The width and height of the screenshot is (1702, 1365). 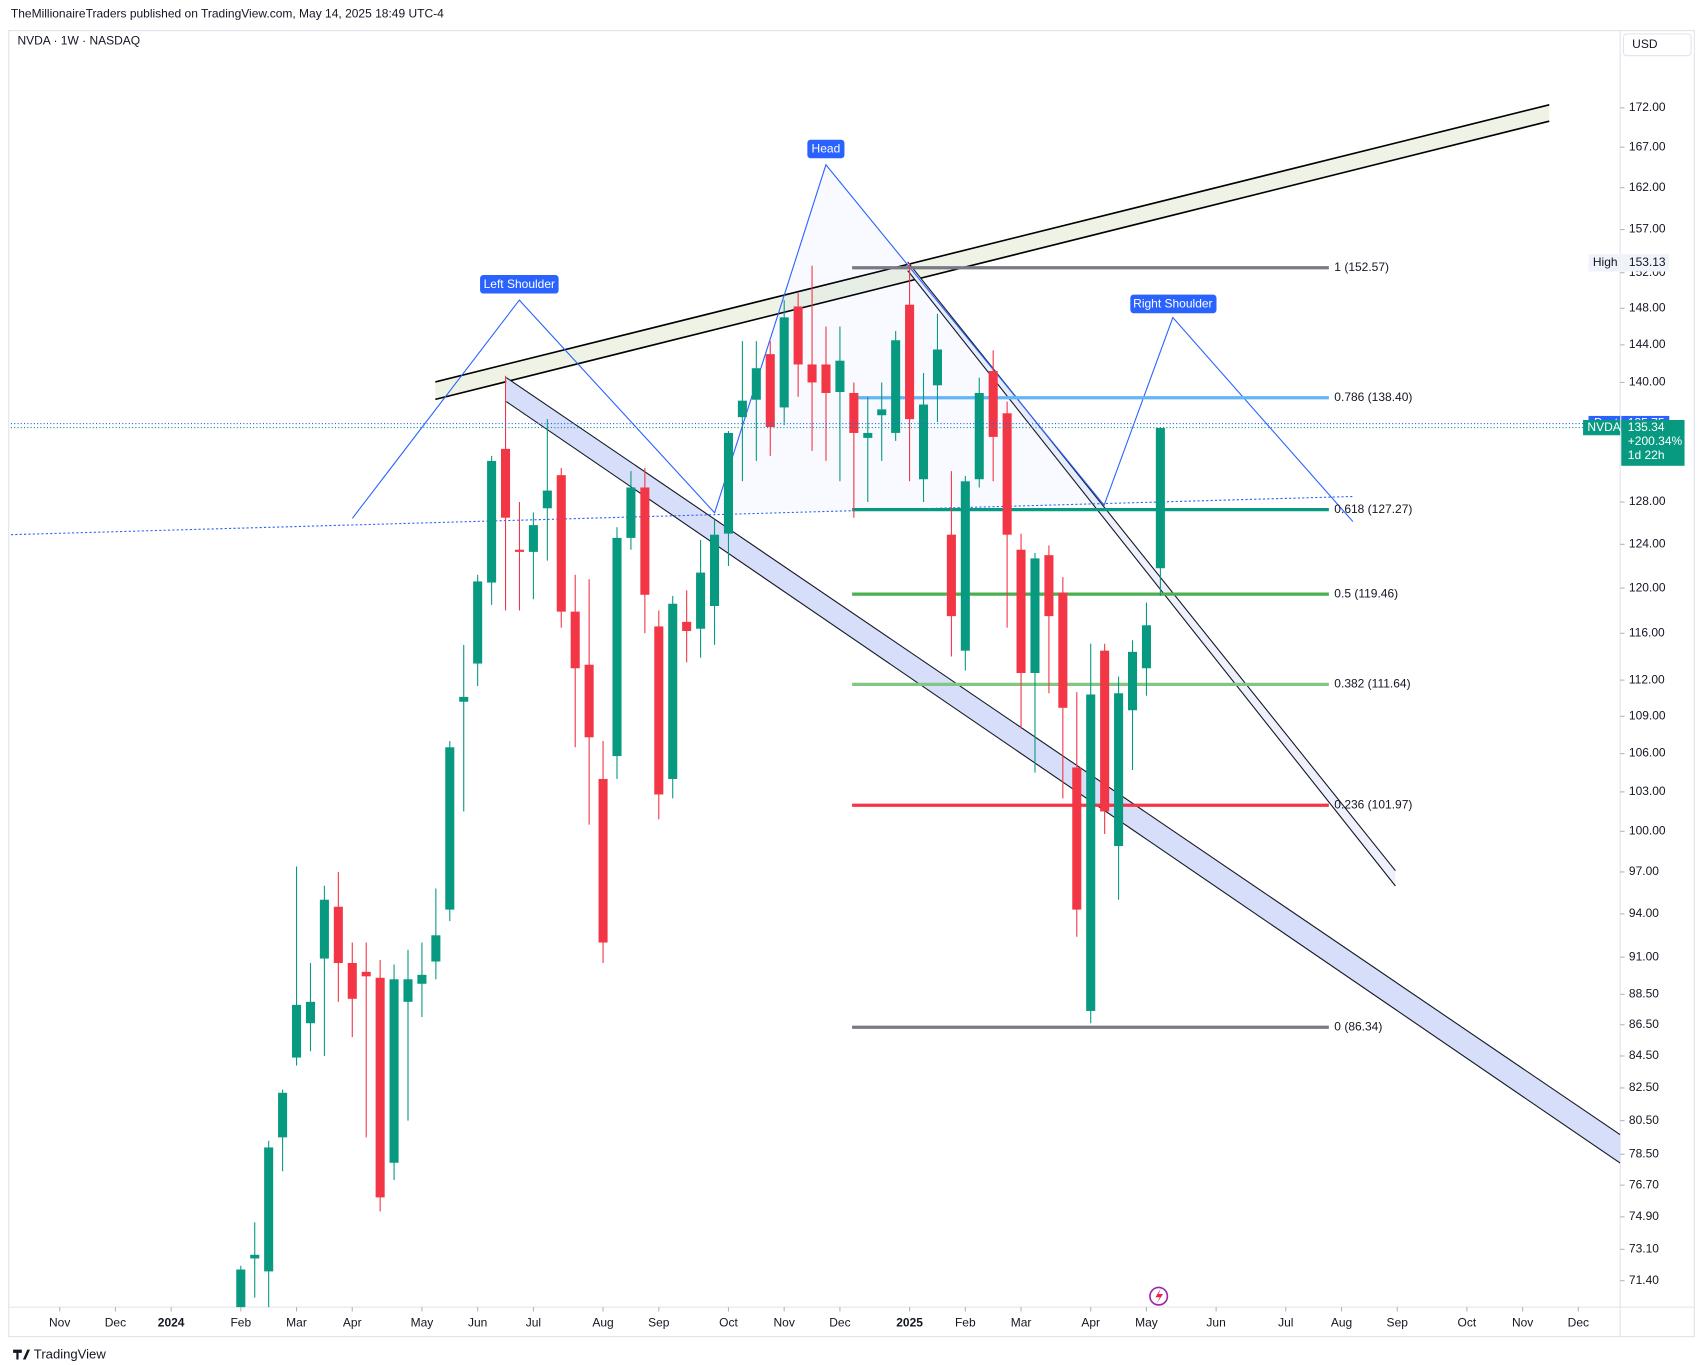 I want to click on price-tag-value: 135.34, so click(x=1646, y=427).